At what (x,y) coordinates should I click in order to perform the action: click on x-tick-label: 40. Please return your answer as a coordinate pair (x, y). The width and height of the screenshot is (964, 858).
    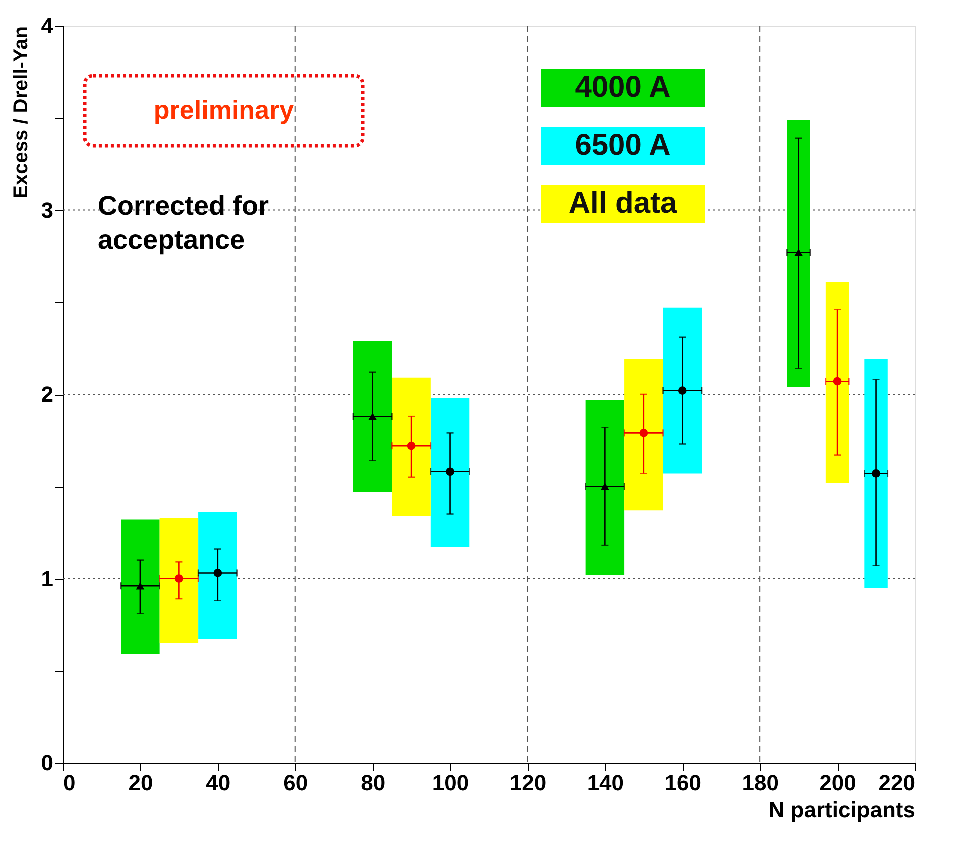
    Looking at the image, I should click on (218, 783).